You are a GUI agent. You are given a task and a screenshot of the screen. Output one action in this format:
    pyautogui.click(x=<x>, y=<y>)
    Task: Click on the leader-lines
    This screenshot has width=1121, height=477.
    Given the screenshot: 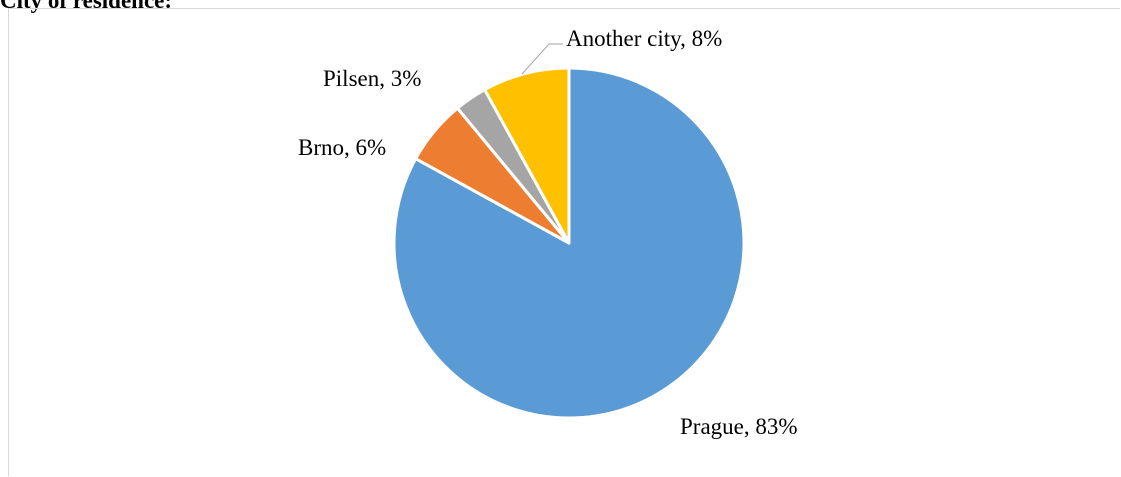 What is the action you would take?
    pyautogui.click(x=542, y=59)
    